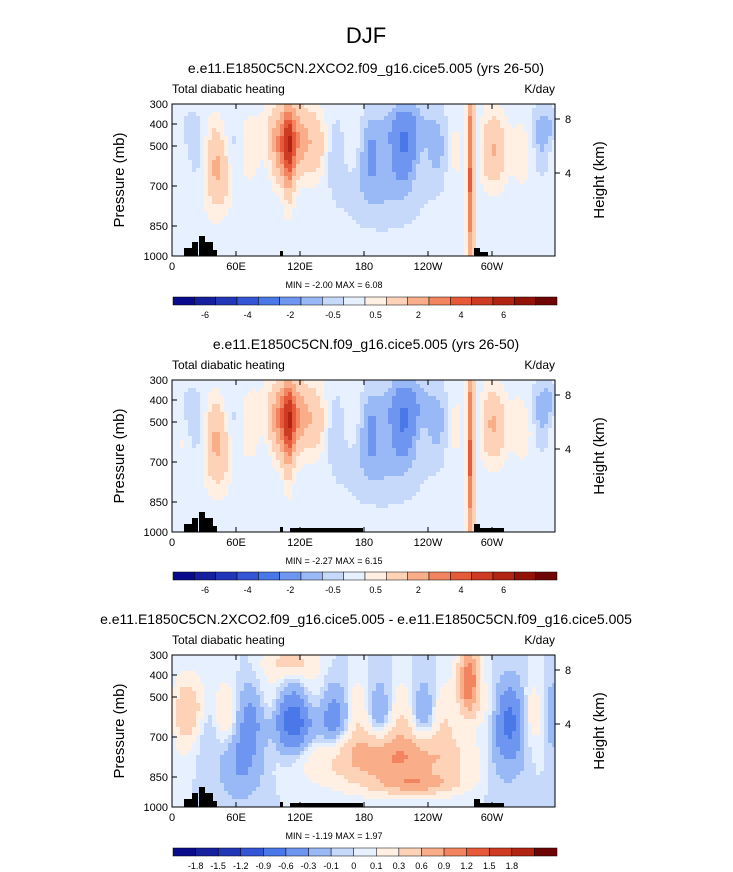  Describe the element at coordinates (492, 267) in the screenshot. I see `x-tick-label: 60W` at that location.